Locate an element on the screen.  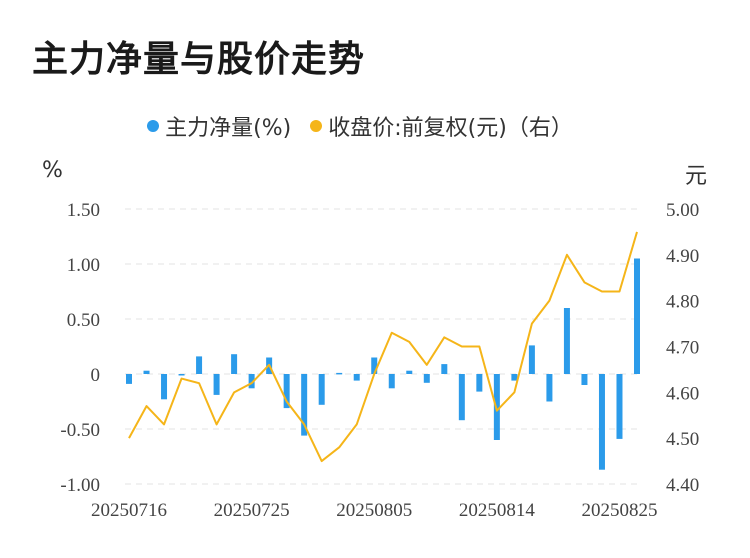
right-tick-label: 5.00 is located at coordinates (682, 210).